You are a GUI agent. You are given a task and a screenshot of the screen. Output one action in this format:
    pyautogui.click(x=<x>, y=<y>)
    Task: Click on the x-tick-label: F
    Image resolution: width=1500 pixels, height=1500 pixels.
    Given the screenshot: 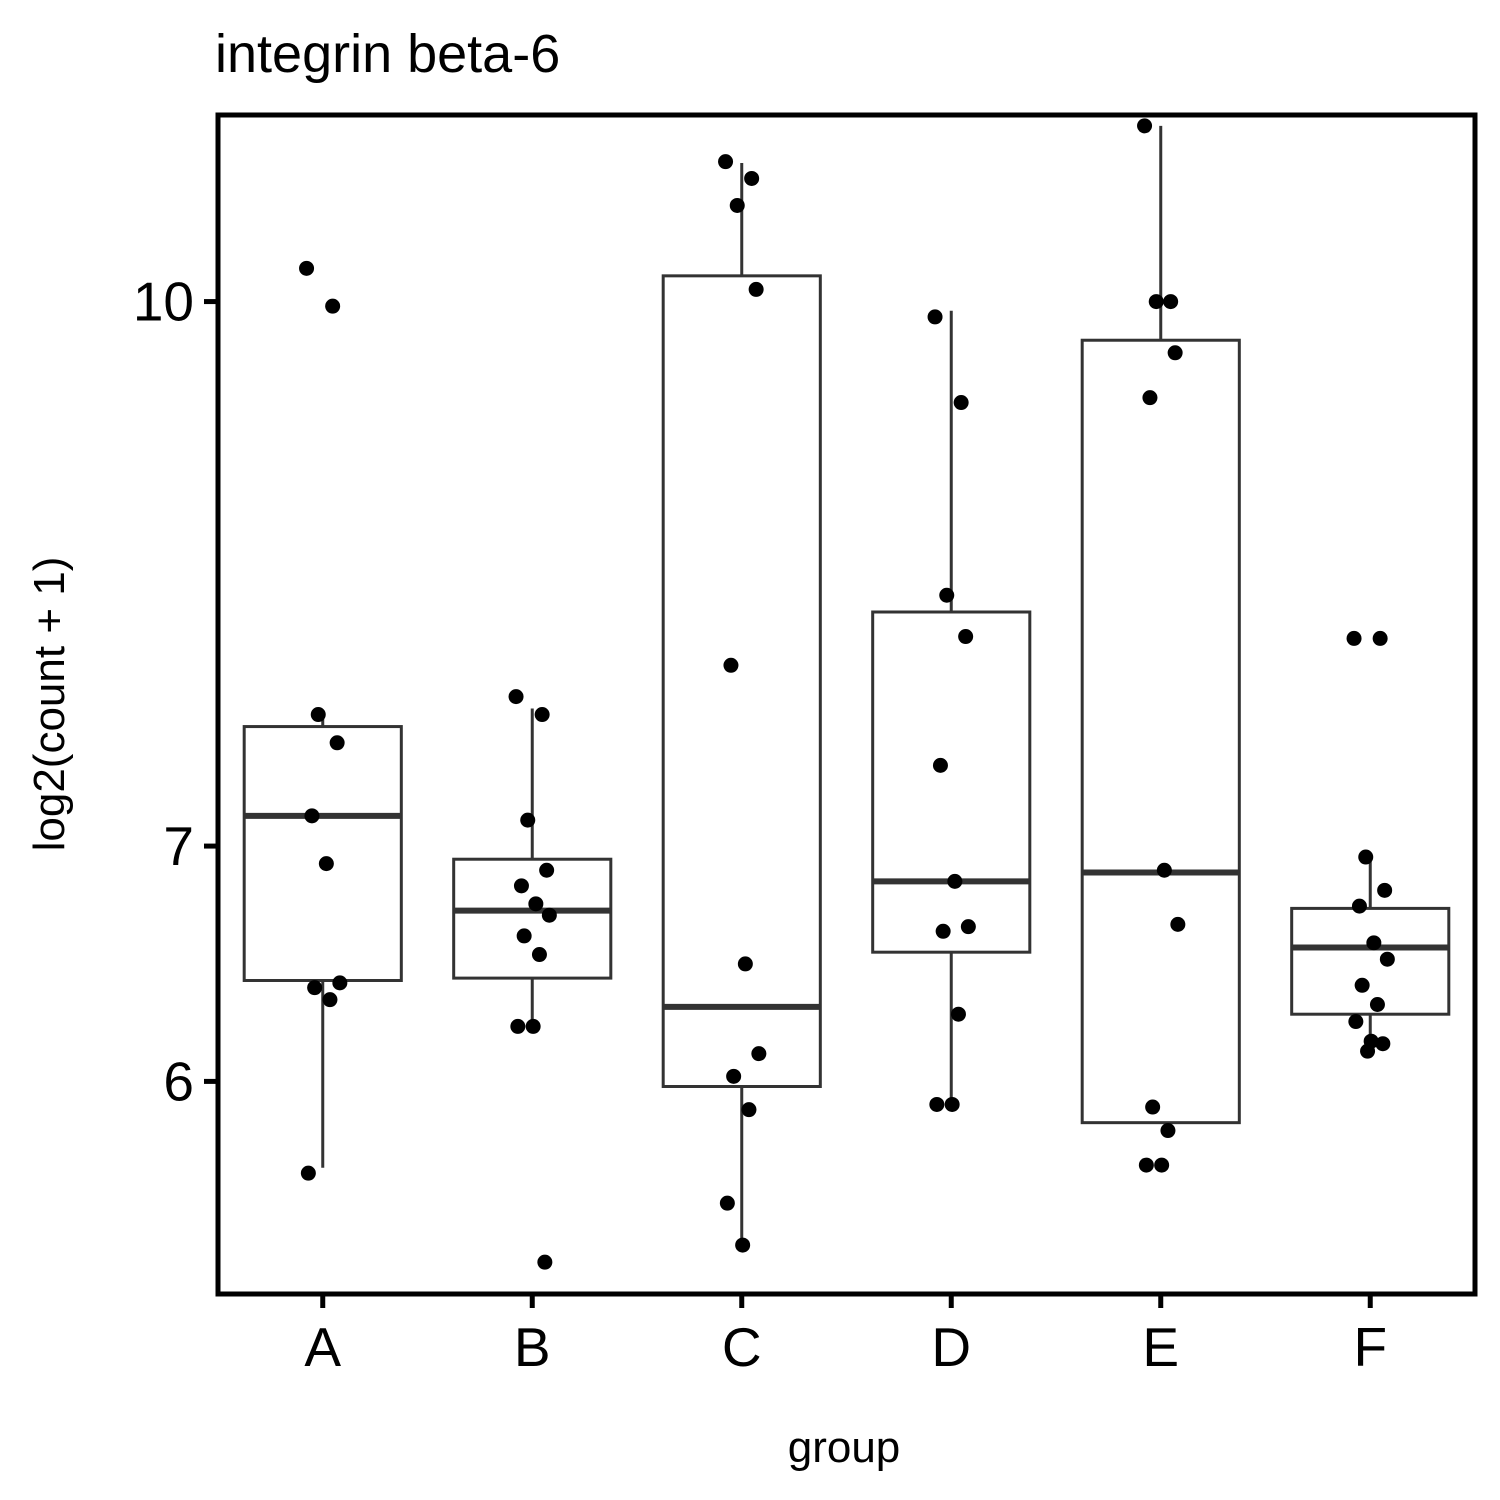 What is the action you would take?
    pyautogui.click(x=1370, y=1347)
    